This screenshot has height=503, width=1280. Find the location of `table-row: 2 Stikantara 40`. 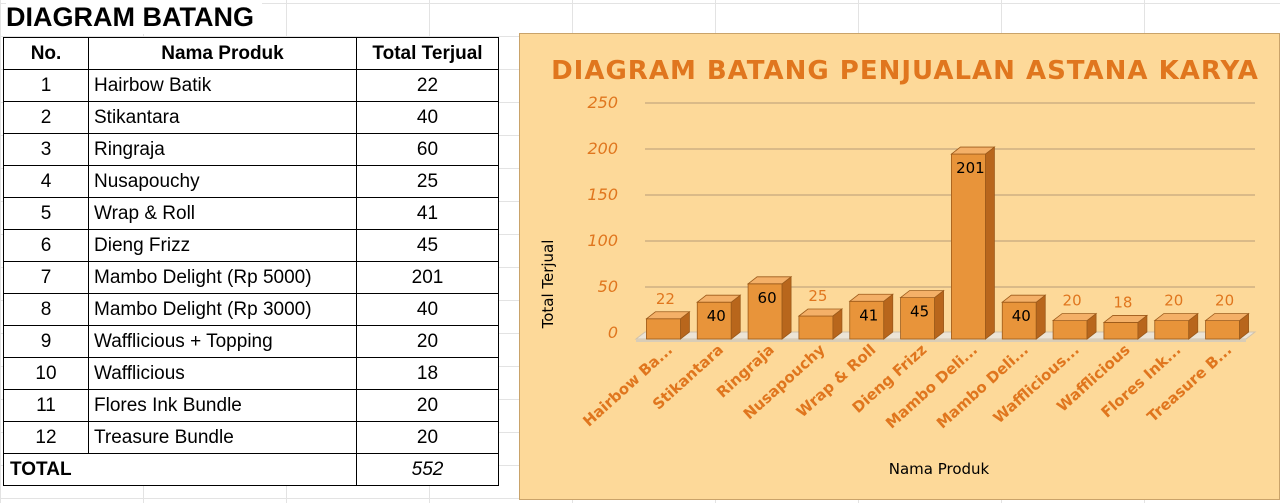

table-row: 2 Stikantara 40 is located at coordinates (251, 117).